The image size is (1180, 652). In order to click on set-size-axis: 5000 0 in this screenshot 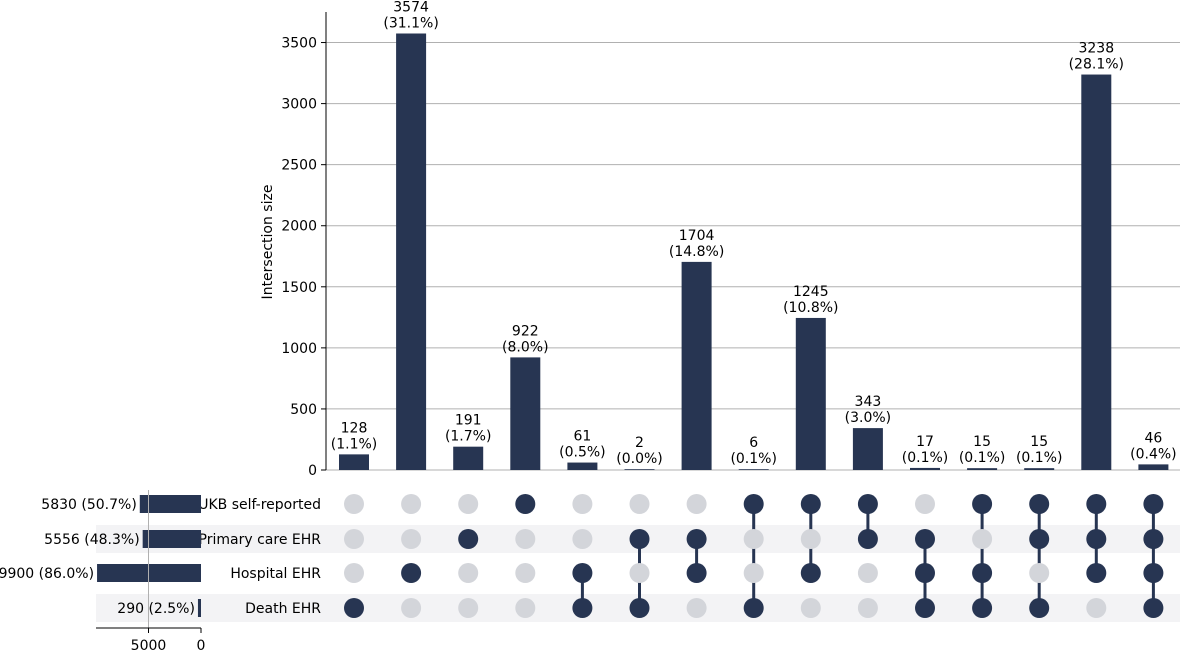, I will do `click(150, 571)`.